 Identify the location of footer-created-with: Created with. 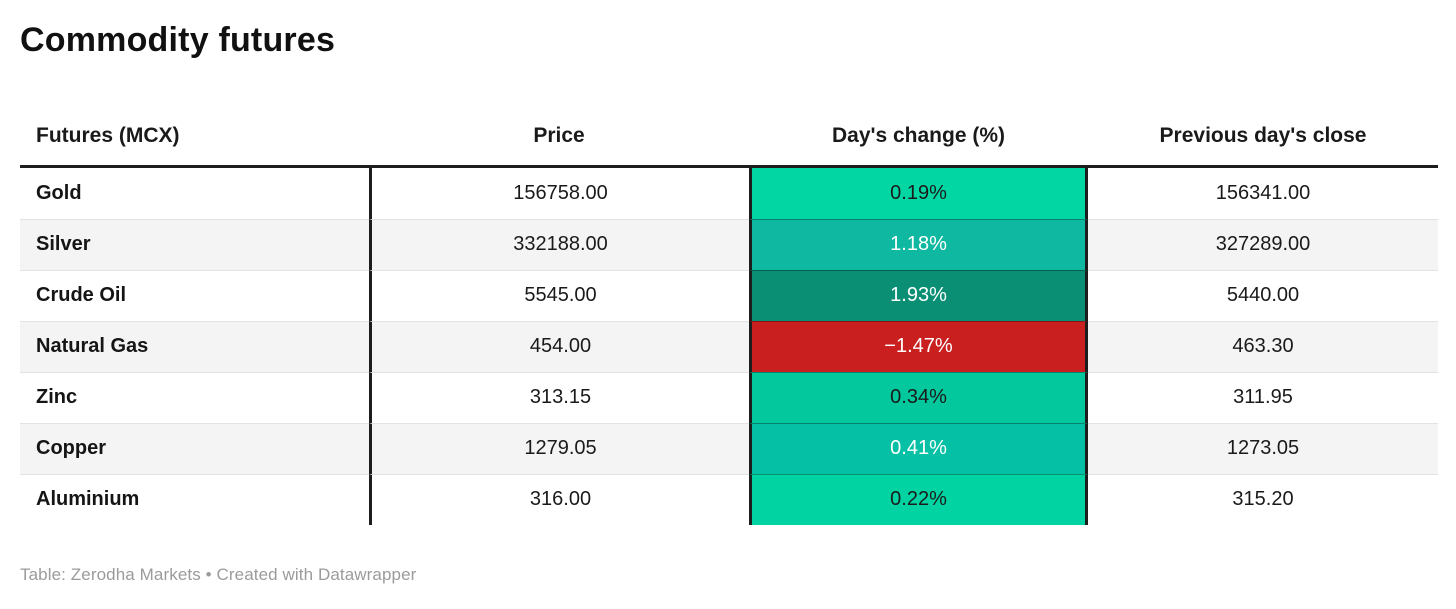
(267, 574).